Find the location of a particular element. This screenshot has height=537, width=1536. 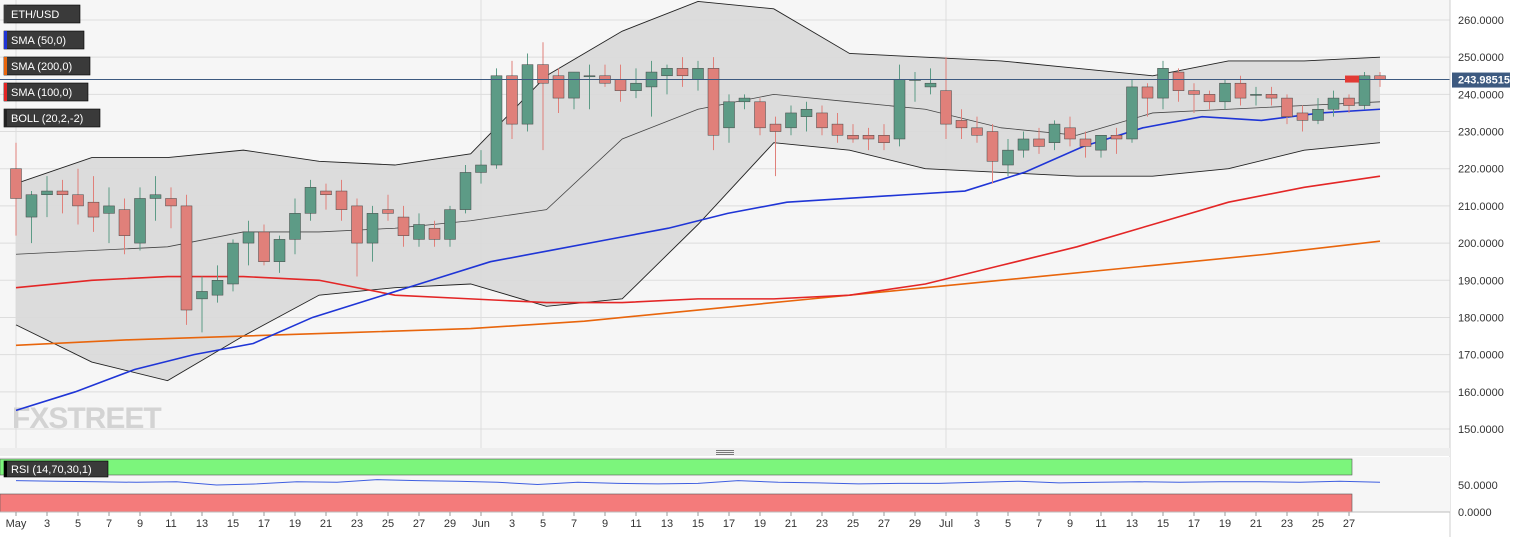

fxstreet-watermark: FXSTREET is located at coordinates (86, 418).